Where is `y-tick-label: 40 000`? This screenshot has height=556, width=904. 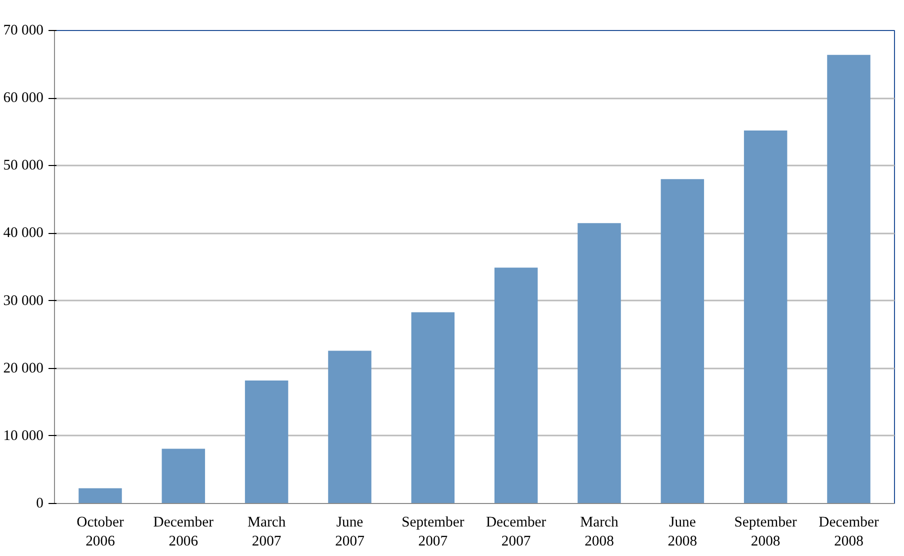
y-tick-label: 40 000 is located at coordinates (23, 233).